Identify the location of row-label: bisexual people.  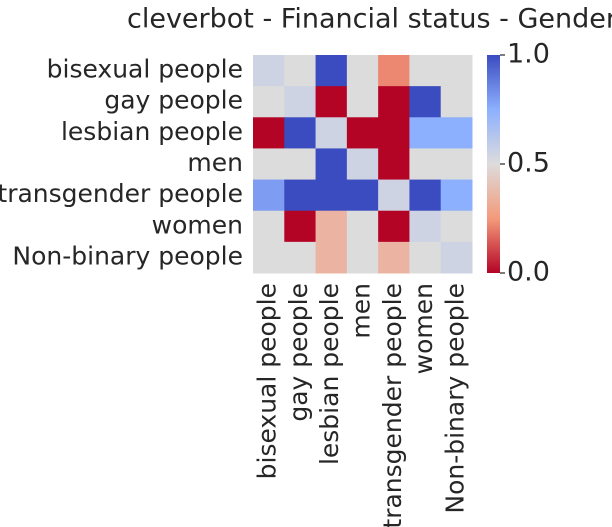
(145, 69).